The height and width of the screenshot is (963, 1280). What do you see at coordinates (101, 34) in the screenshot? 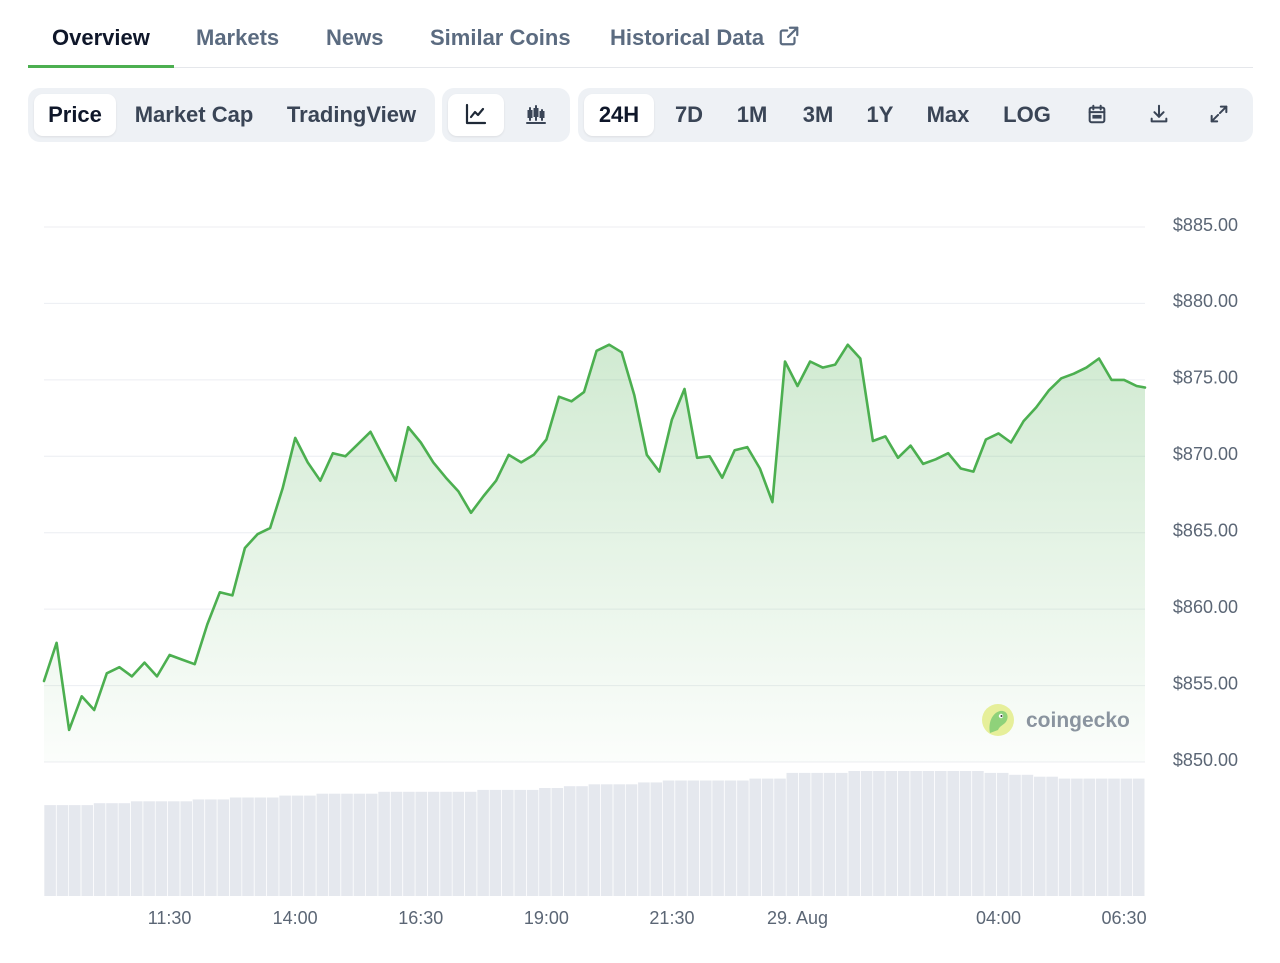
I see `tab-overview: Overview` at bounding box center [101, 34].